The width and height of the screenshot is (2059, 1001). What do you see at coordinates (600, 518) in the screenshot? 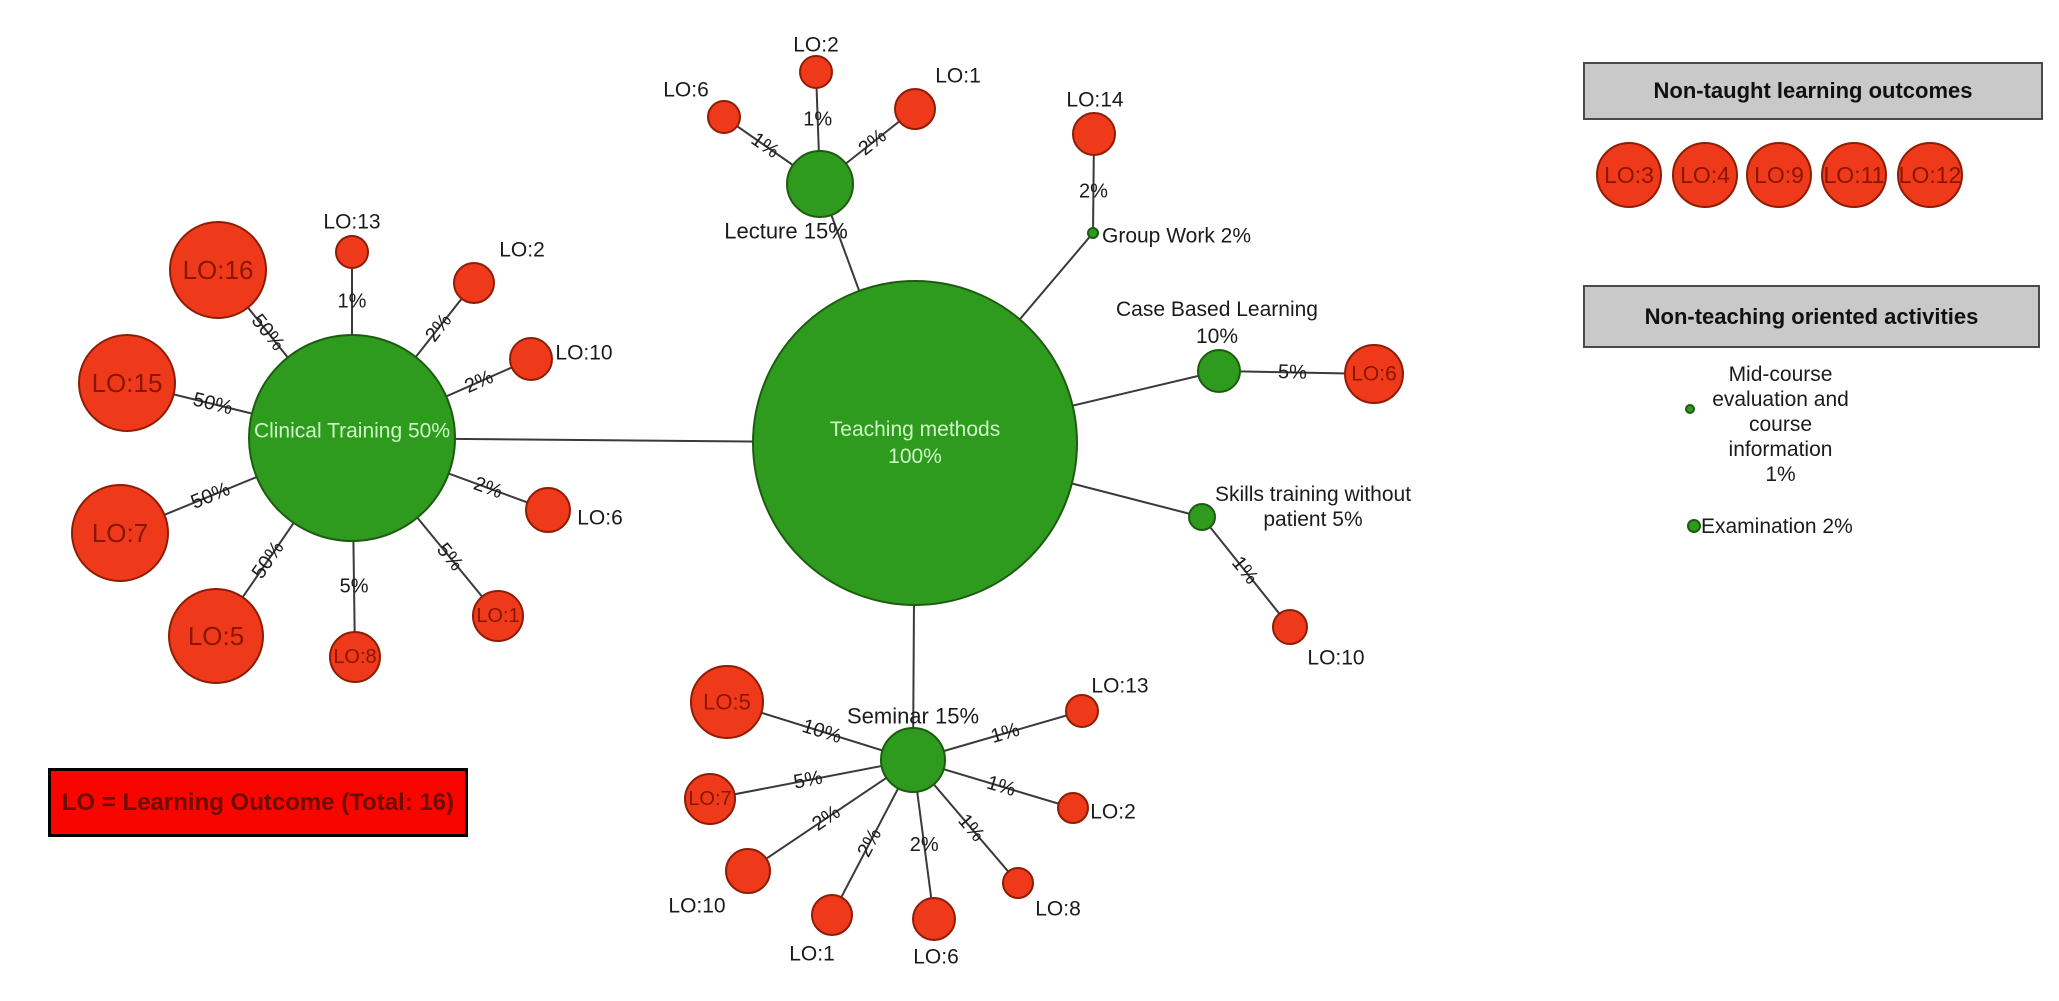
I see `clinical-lo6-label: LO:6` at bounding box center [600, 518].